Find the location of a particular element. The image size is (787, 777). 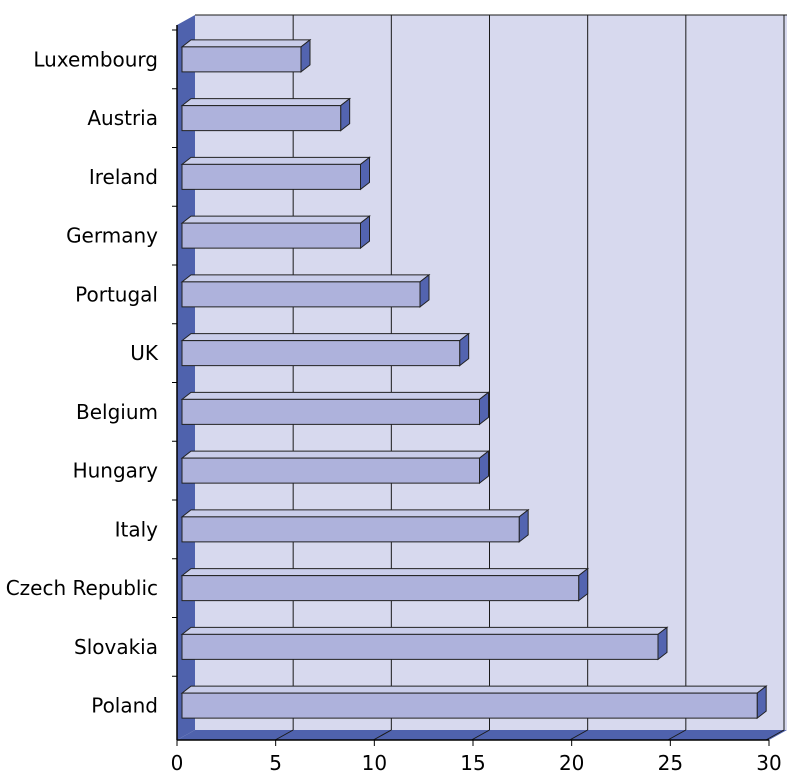

x-tick-label: 30 is located at coordinates (768, 763).